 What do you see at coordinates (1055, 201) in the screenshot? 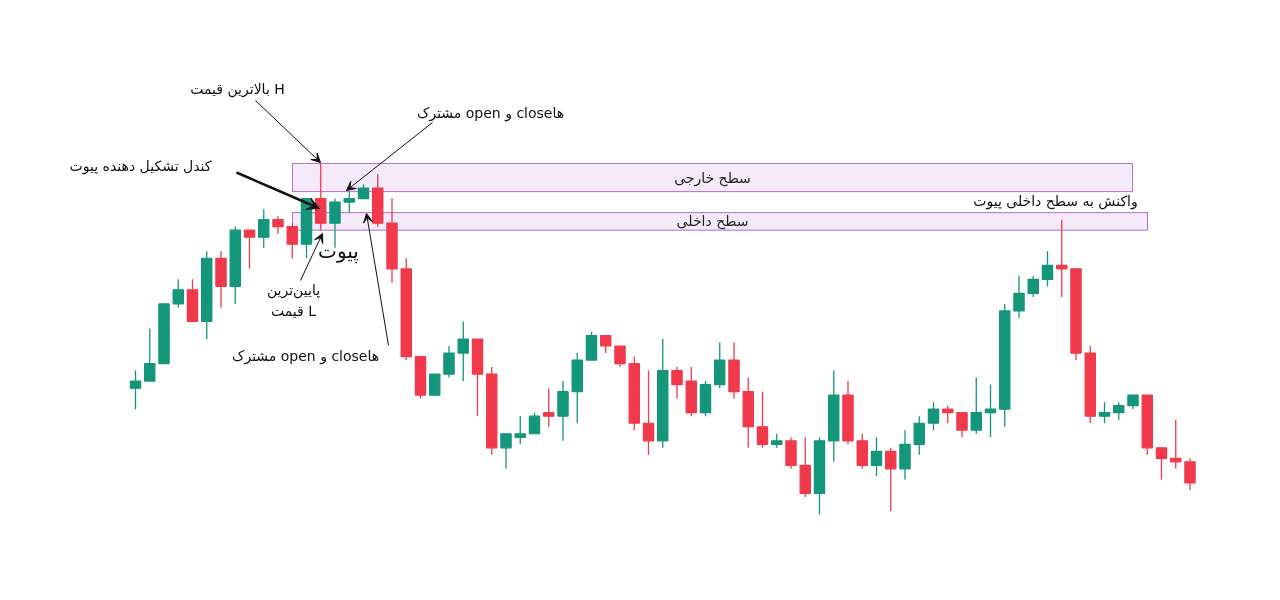
I see `annotation: واکنش به سطح داخلی پیوت` at bounding box center [1055, 201].